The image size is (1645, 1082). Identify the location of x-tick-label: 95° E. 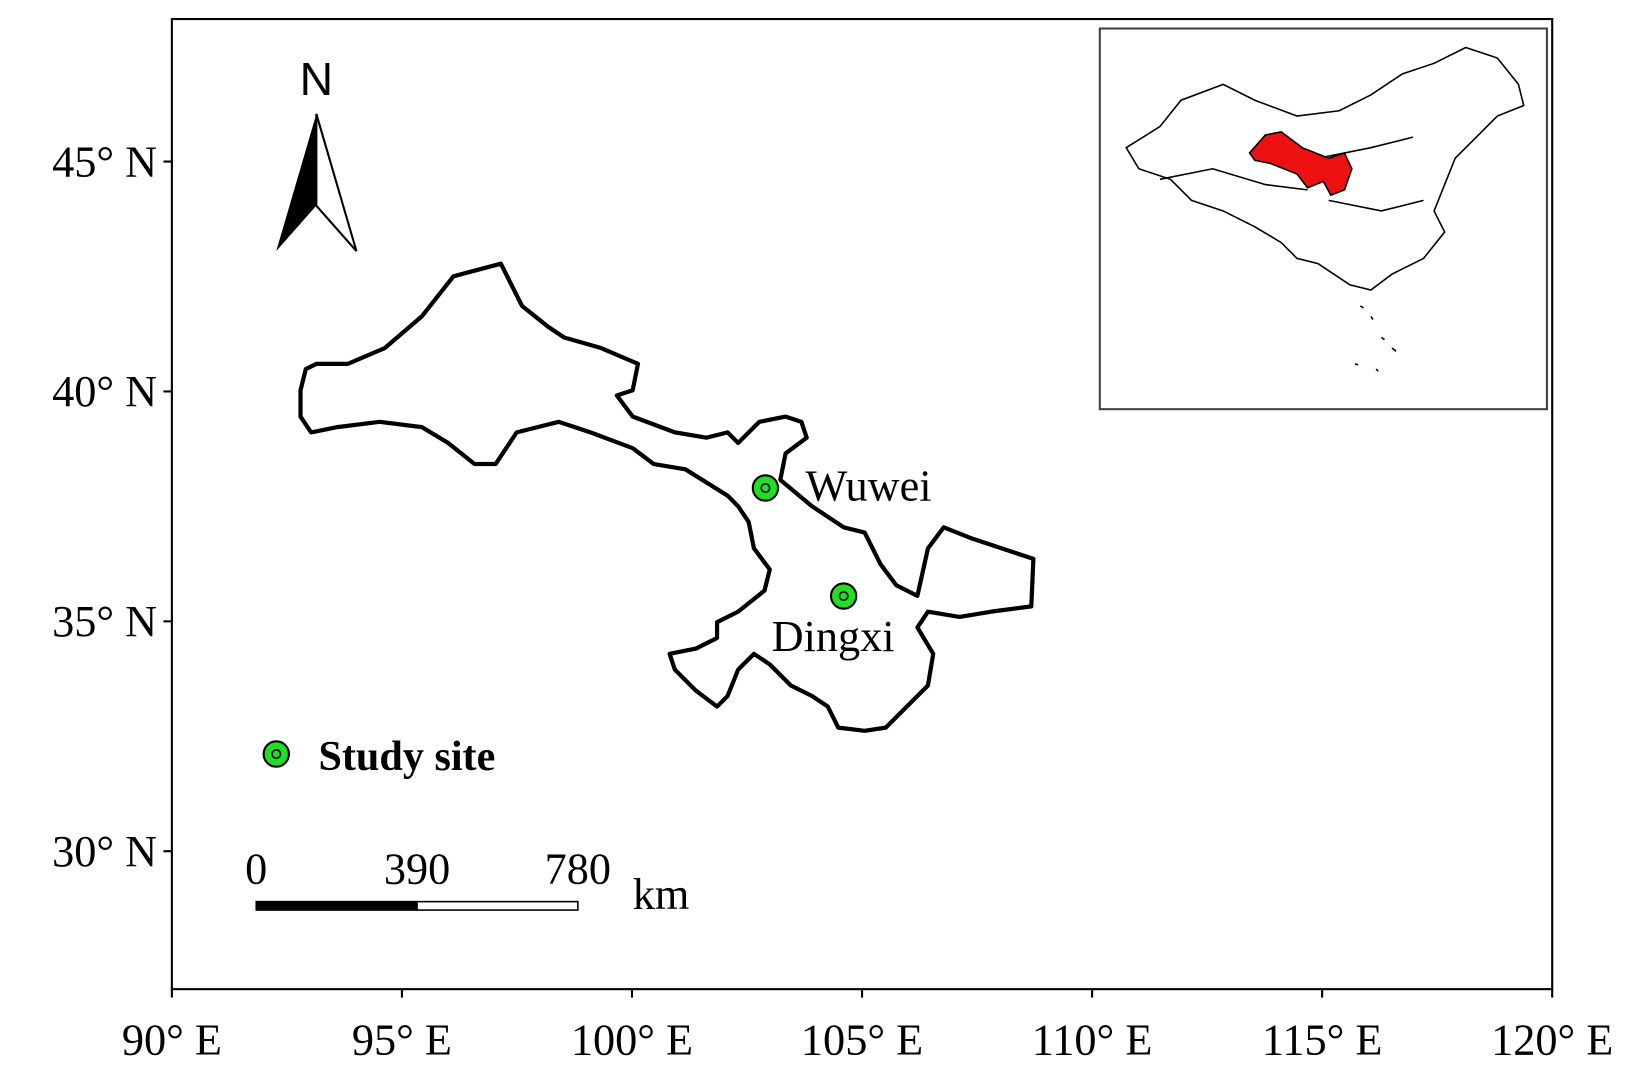
(402, 1040).